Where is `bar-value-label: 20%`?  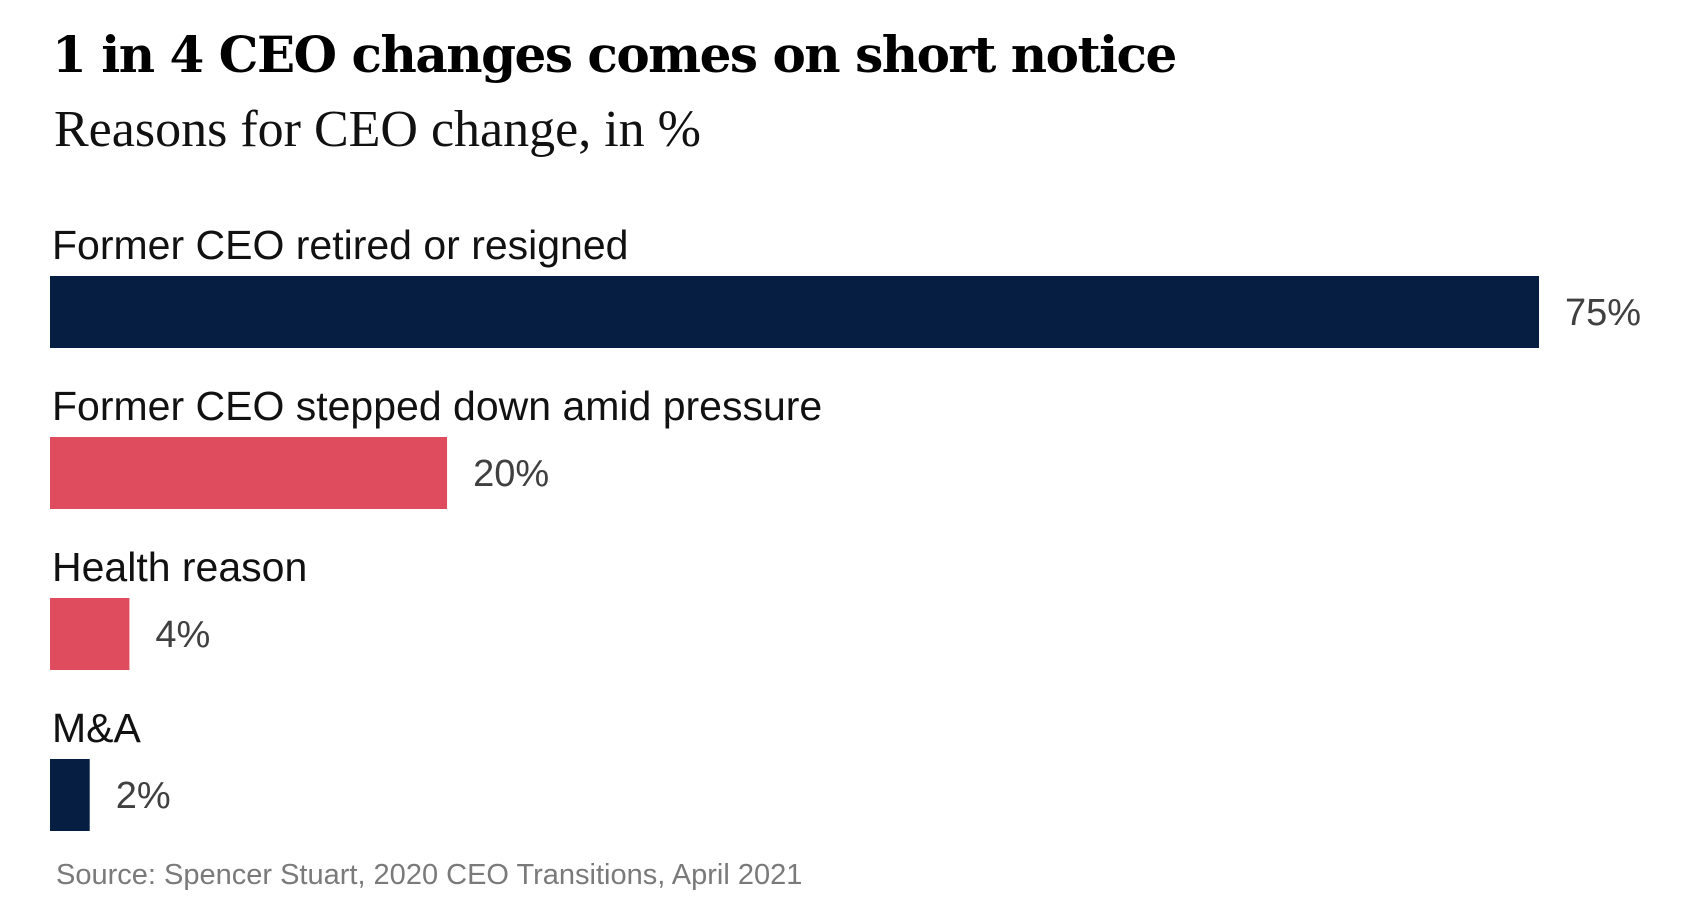 bar-value-label: 20% is located at coordinates (511, 474).